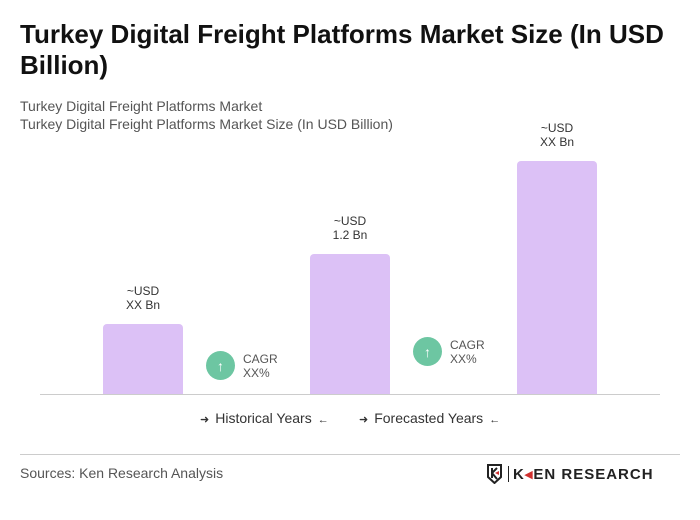 Image resolution: width=700 pixels, height=520 pixels. Describe the element at coordinates (141, 106) in the screenshot. I see `subtitle: Turkey Digital Freight Platforms Market` at that location.